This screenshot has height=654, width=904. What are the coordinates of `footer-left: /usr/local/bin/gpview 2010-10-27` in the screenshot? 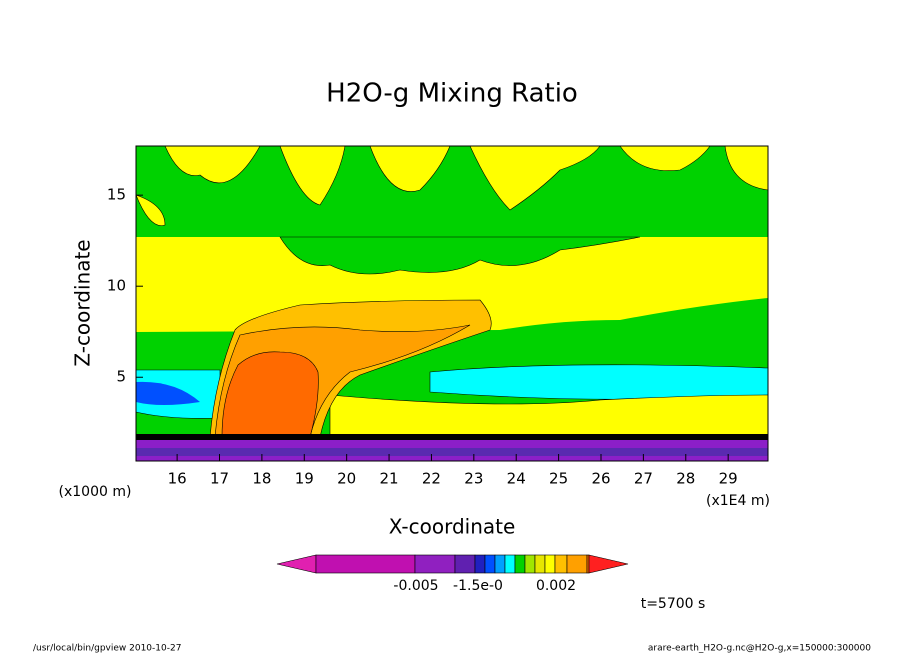 It's located at (107, 649).